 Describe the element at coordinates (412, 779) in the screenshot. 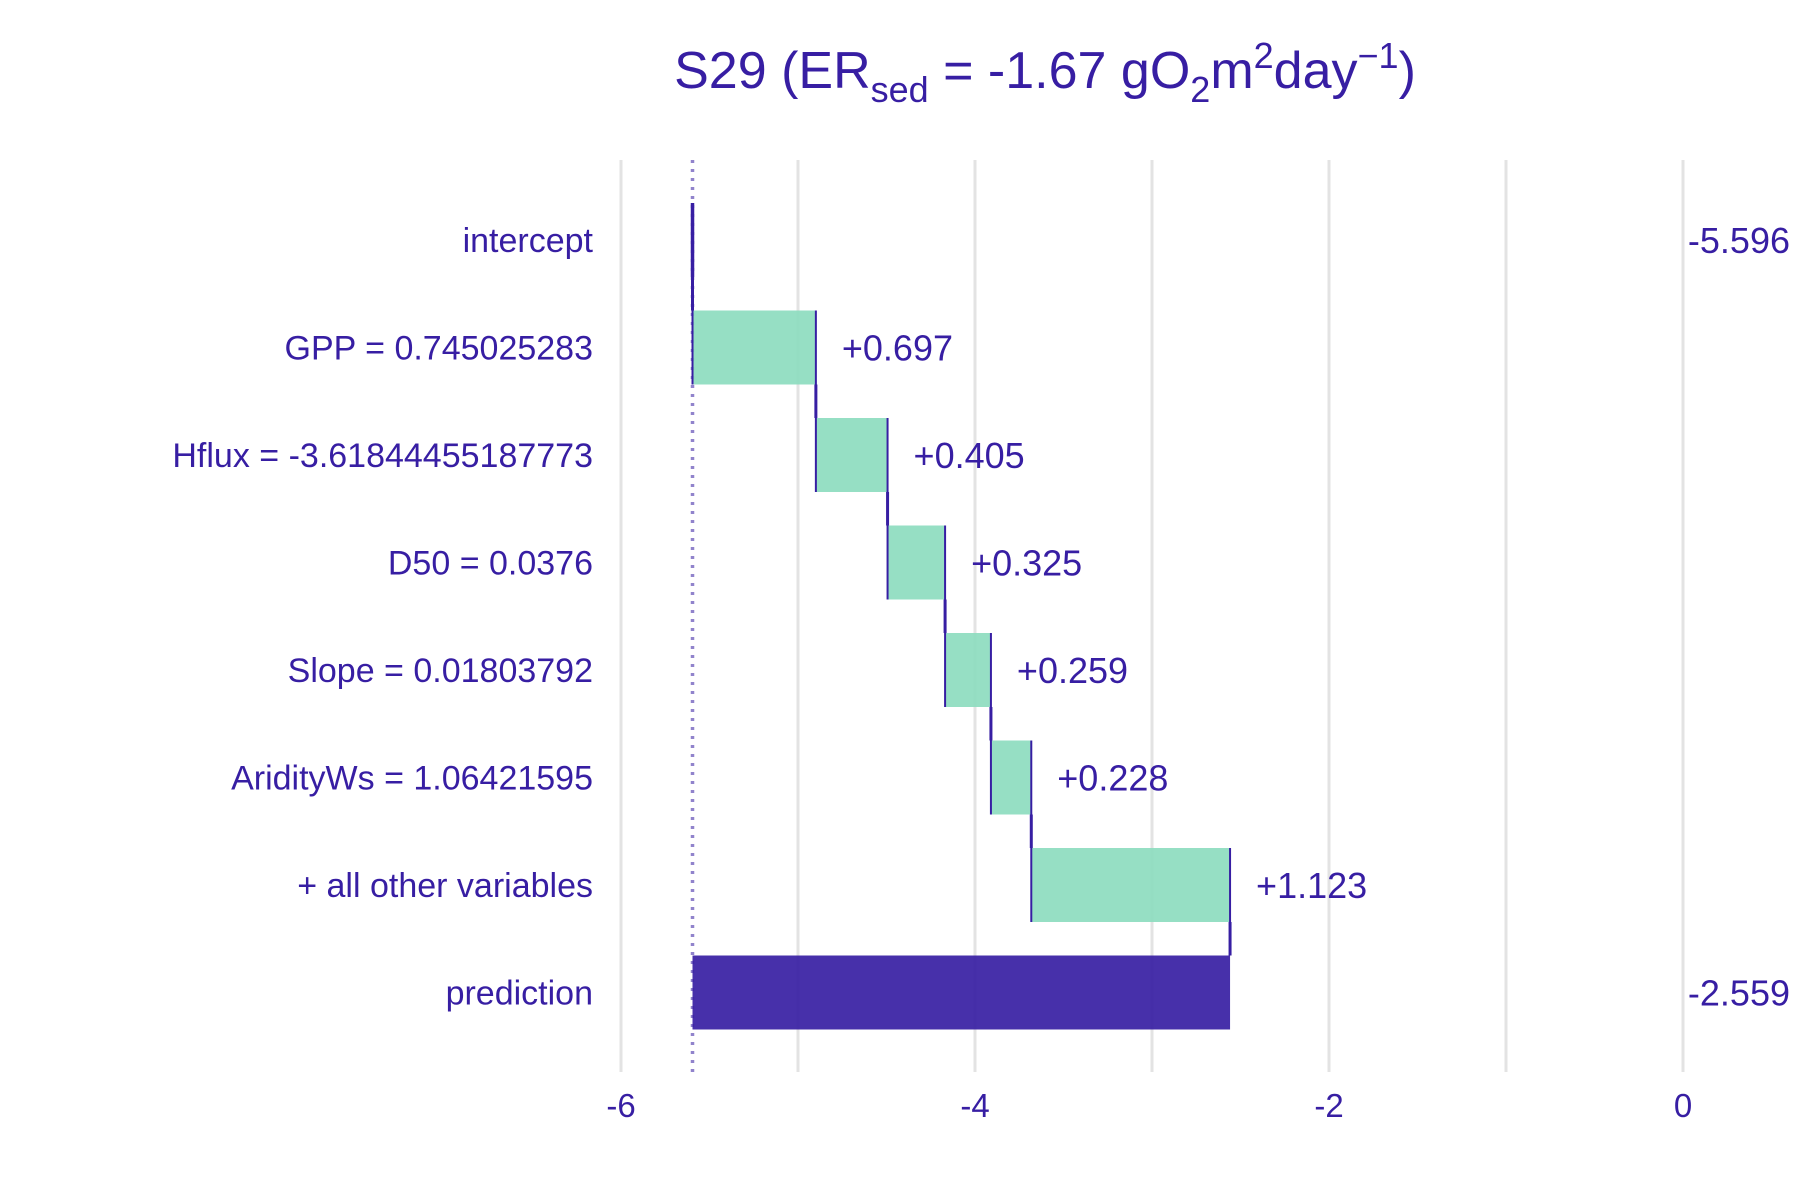

I see `row-label: AridityWs = 1.06421595` at that location.